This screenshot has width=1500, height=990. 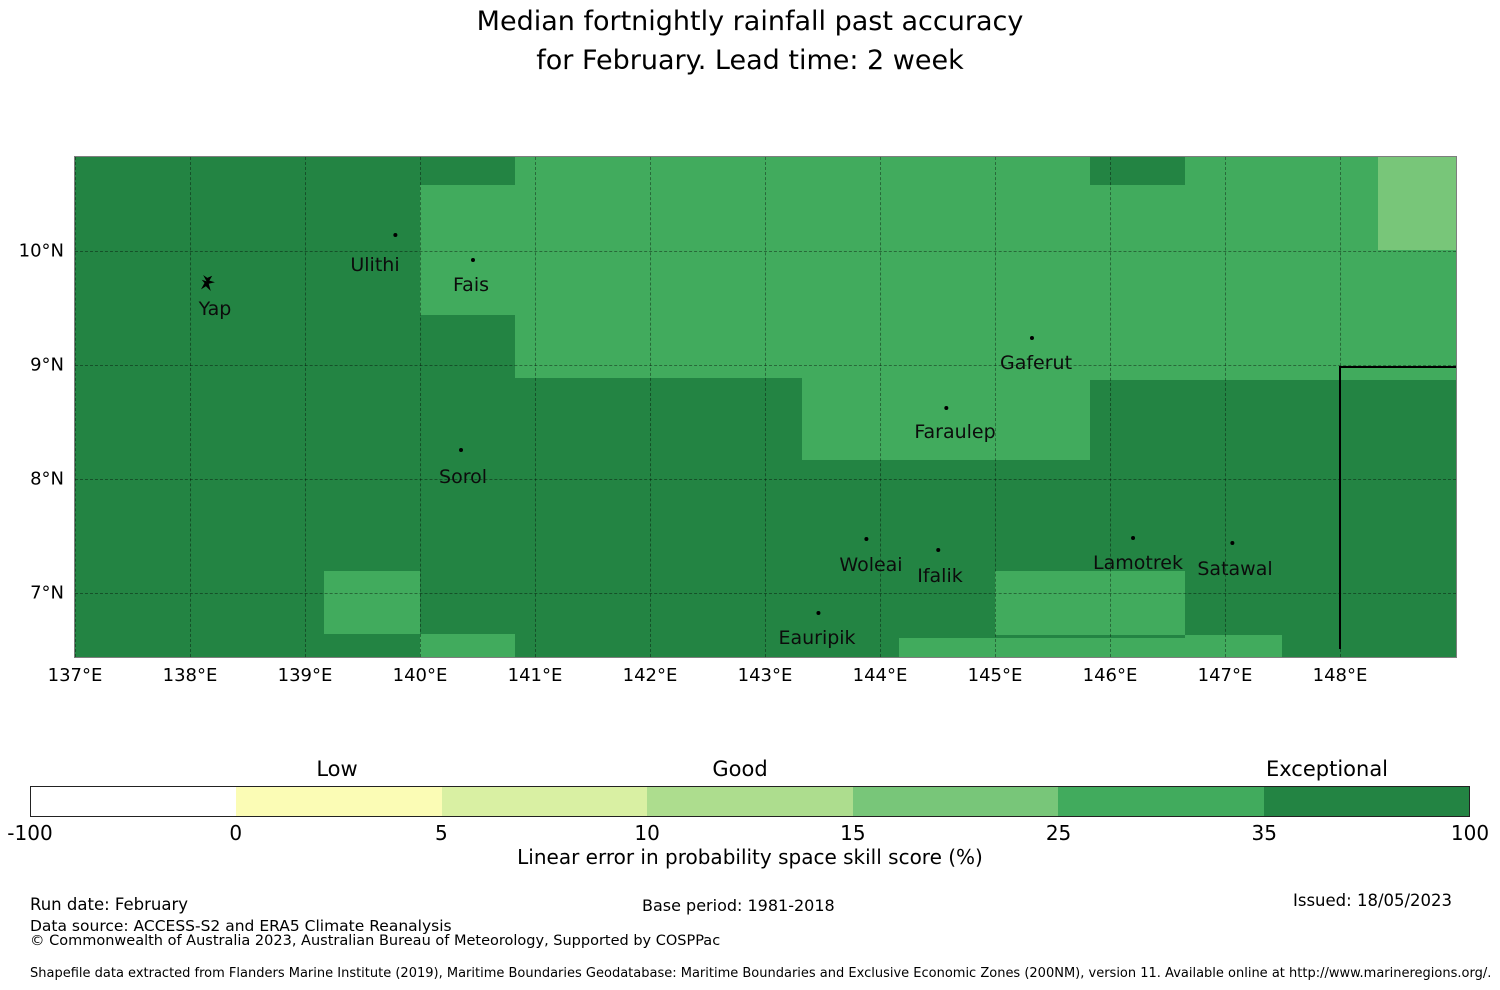 What do you see at coordinates (1058, 833) in the screenshot?
I see `colorbar-tick-label: 25` at bounding box center [1058, 833].